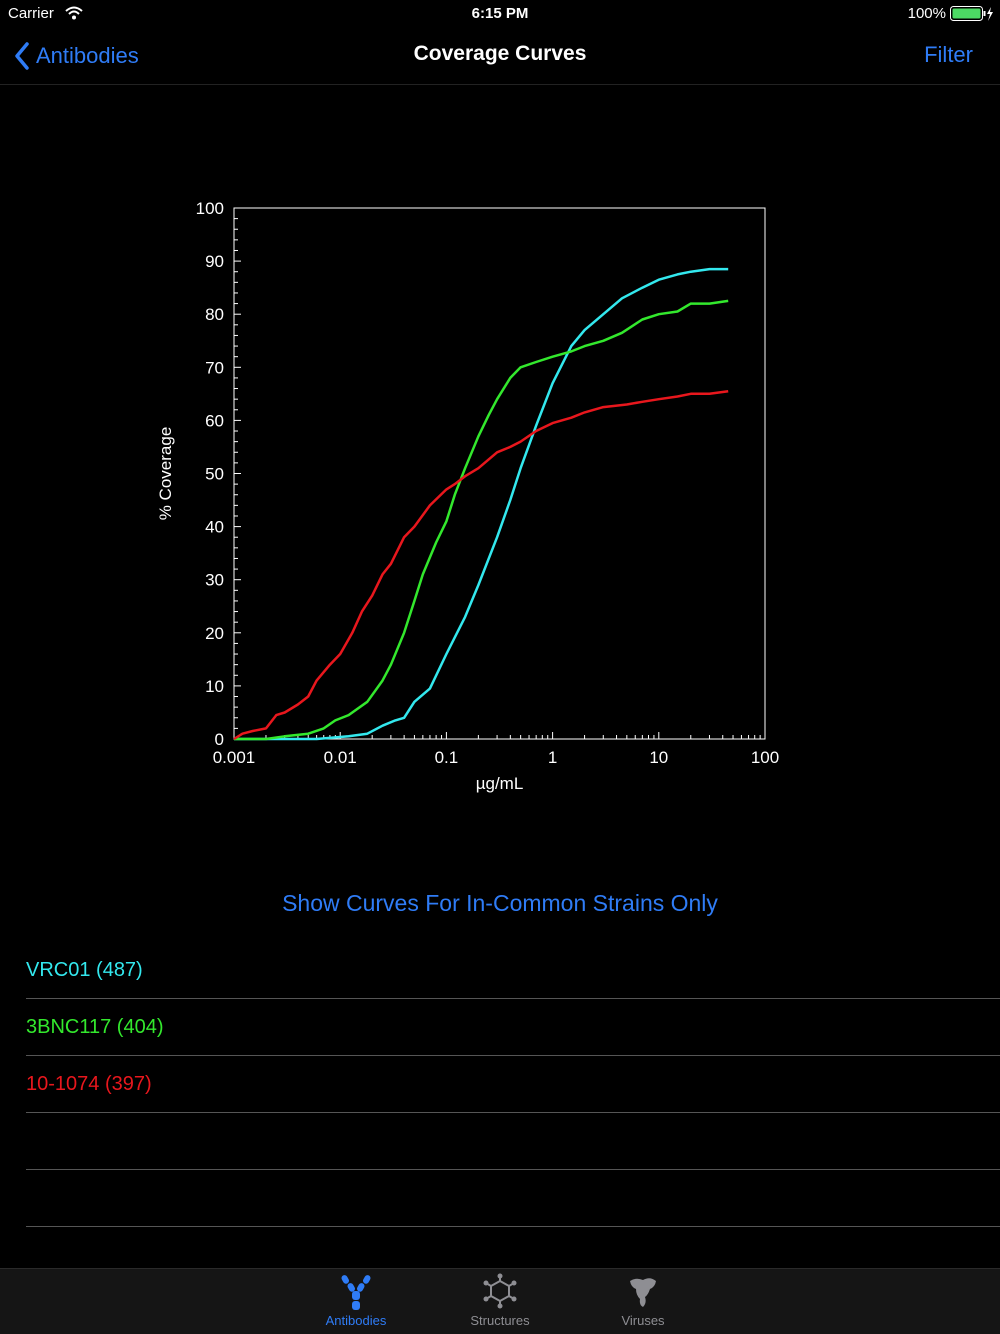  What do you see at coordinates (89, 1083) in the screenshot?
I see `list-item-label: 10-1074 (397)` at bounding box center [89, 1083].